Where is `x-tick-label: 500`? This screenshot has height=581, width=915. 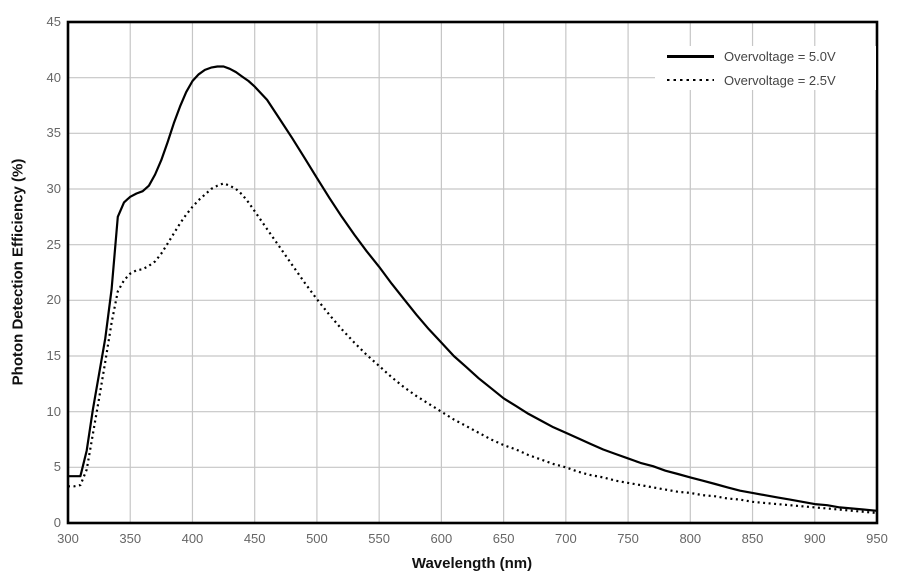
x-tick-label: 500 is located at coordinates (317, 538).